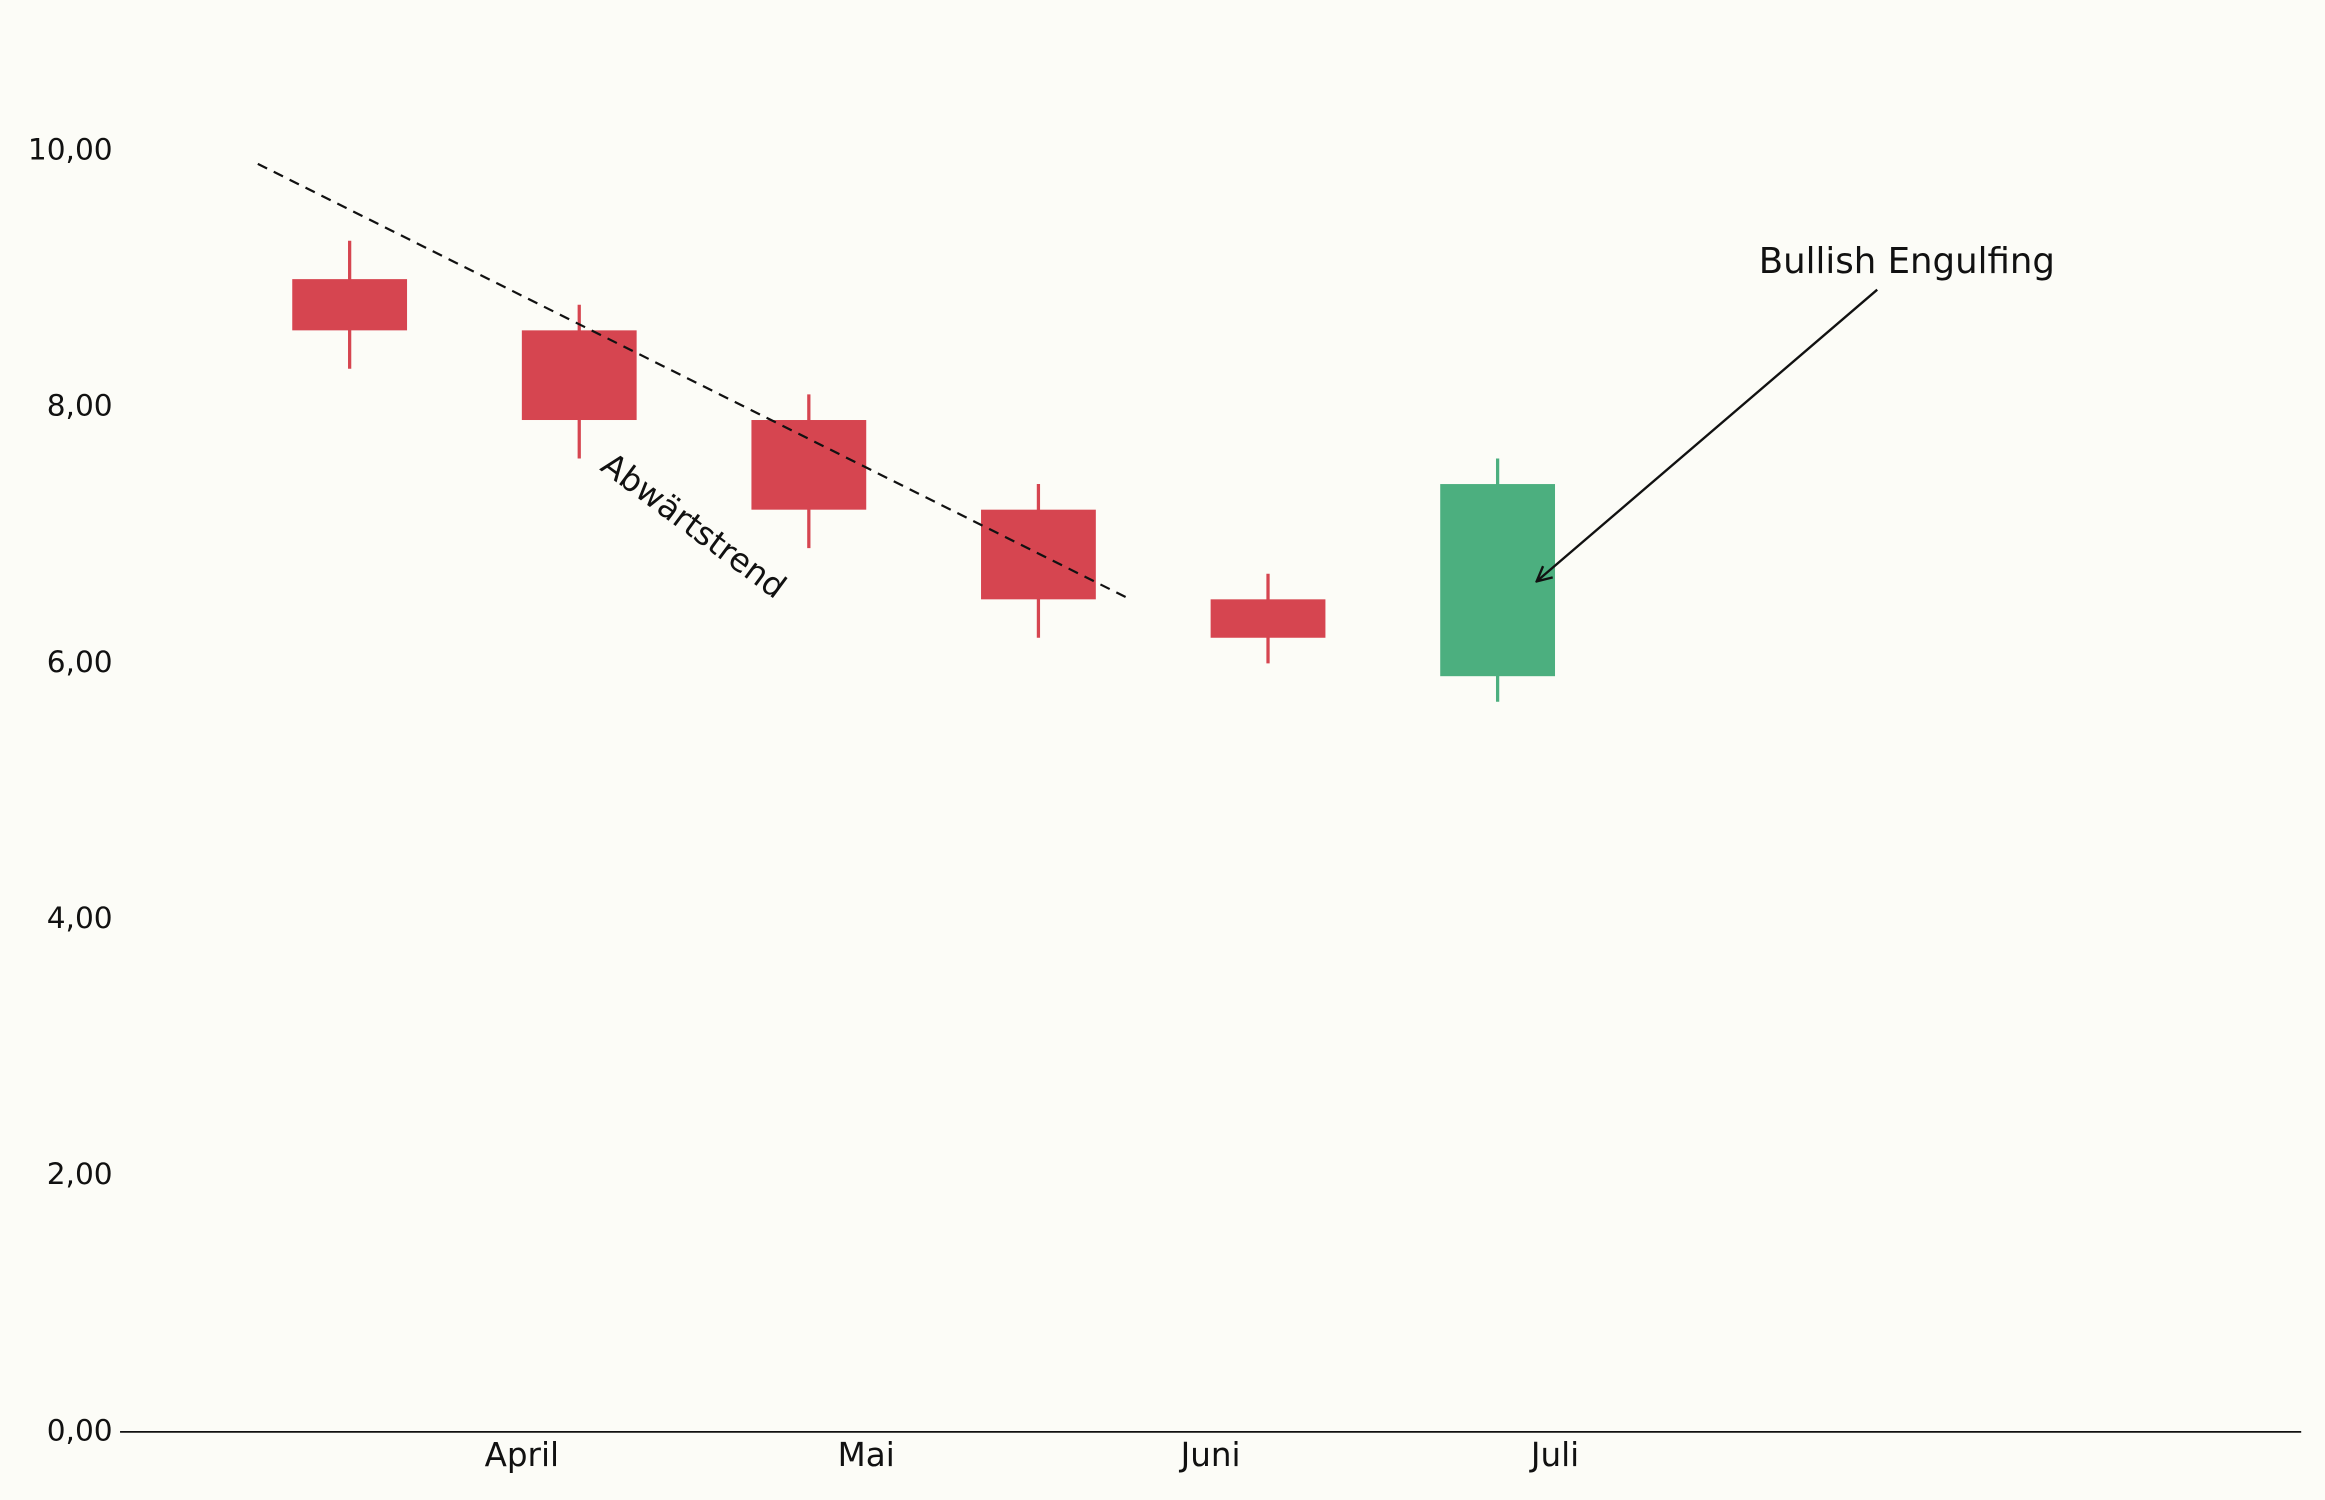 This screenshot has height=1500, width=2325. What do you see at coordinates (522, 1455) in the screenshot?
I see `x-tick-label: April` at bounding box center [522, 1455].